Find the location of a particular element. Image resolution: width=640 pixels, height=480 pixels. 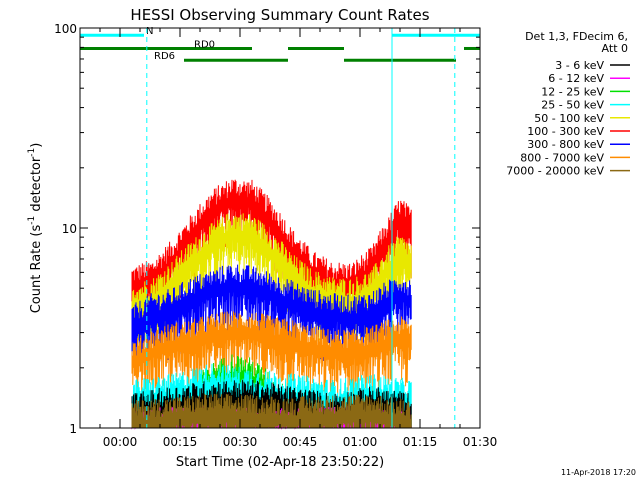

x-tick-label: 00:15 is located at coordinates (180, 442).